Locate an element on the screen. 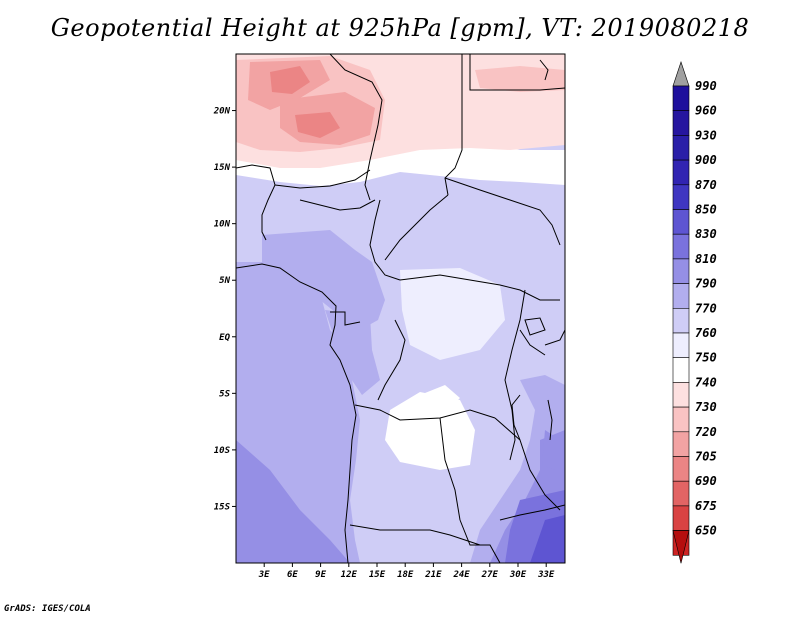 The image size is (800, 618). lat-tick-label: 10S is located at coordinates (222, 451).